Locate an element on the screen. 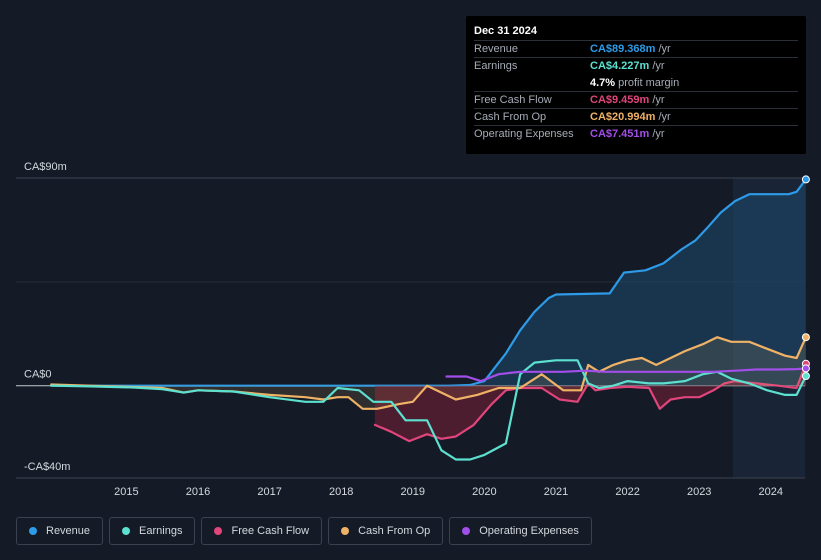 The width and height of the screenshot is (821, 560). y-tick-label: CA$0 is located at coordinates (38, 375).